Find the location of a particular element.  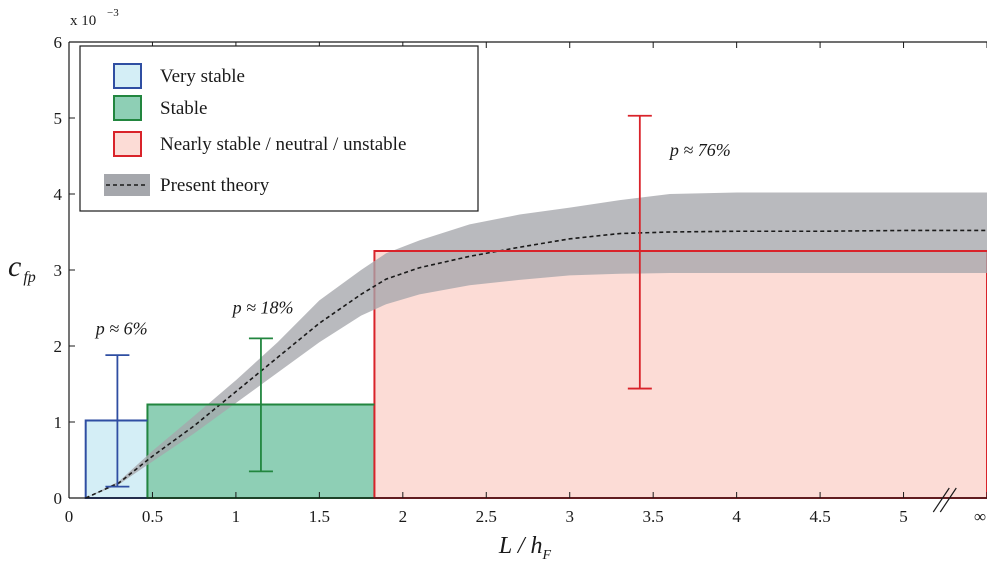

x-axis-label: L / hF is located at coordinates (525, 548).